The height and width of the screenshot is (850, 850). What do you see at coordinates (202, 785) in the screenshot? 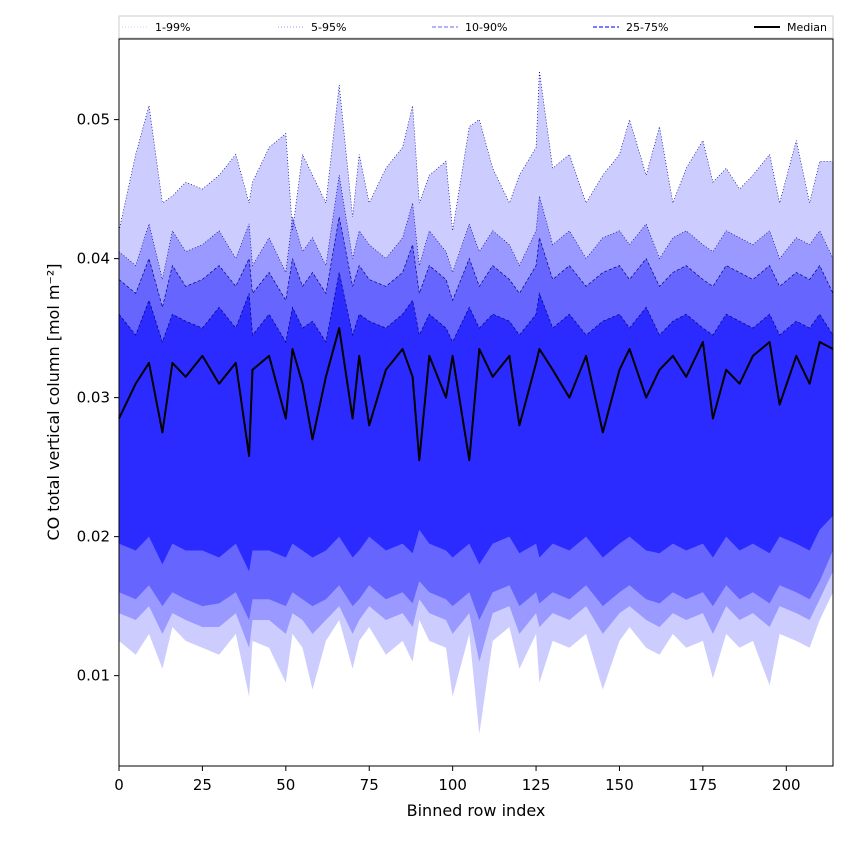
I see `x-tick-label: 25` at bounding box center [202, 785].